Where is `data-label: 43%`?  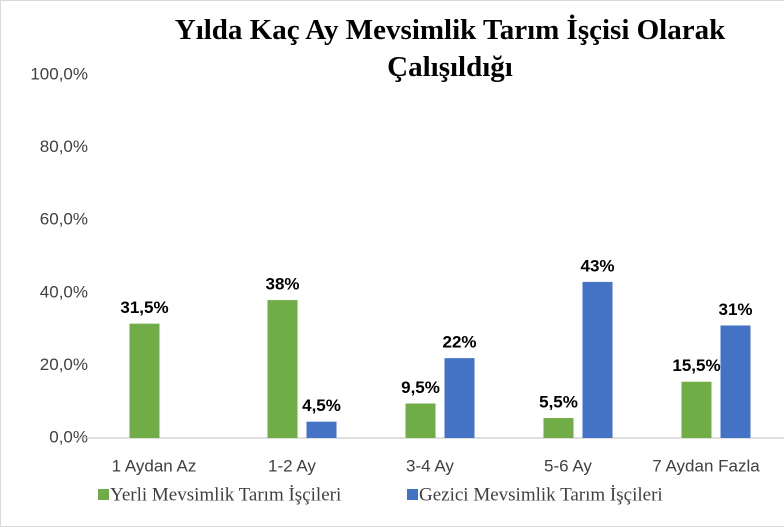
data-label: 43% is located at coordinates (597, 265).